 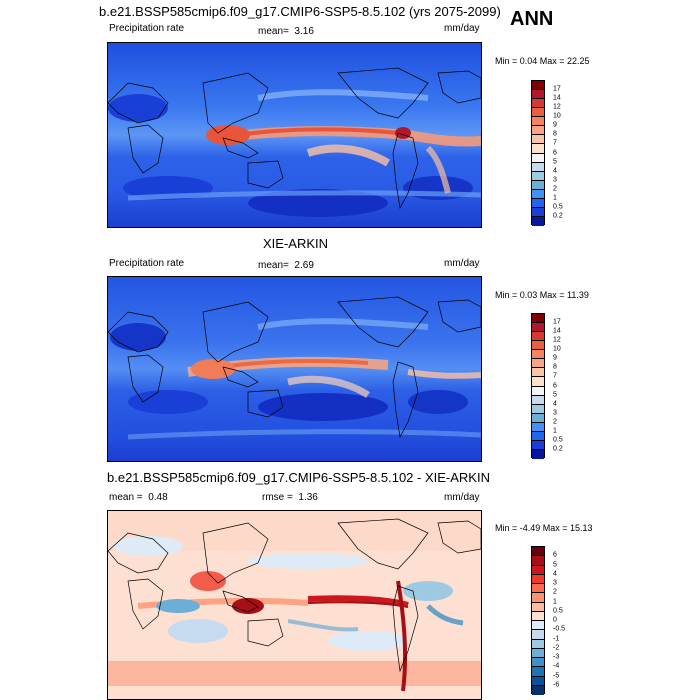 I want to click on colorbar-tick-label: -3, so click(x=556, y=657).